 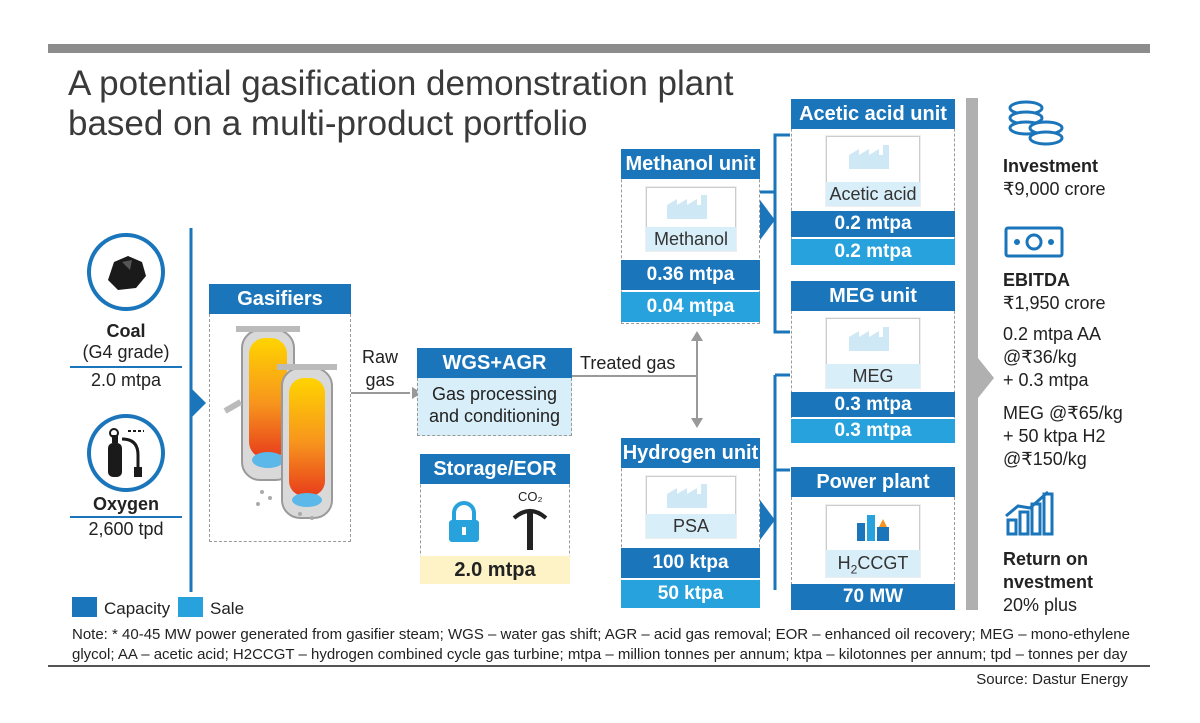 What do you see at coordinates (873, 376) in the screenshot?
I see `meg-product-label: MEG` at bounding box center [873, 376].